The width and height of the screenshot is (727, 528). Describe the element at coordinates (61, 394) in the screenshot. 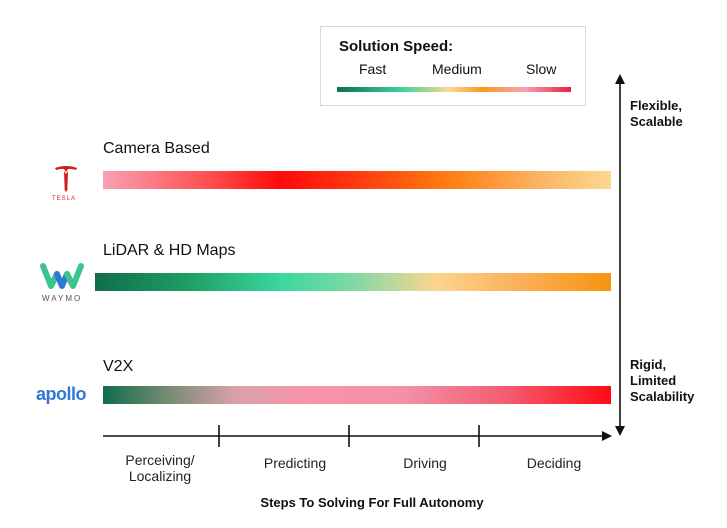

I see `apollo-logo: apollo` at that location.